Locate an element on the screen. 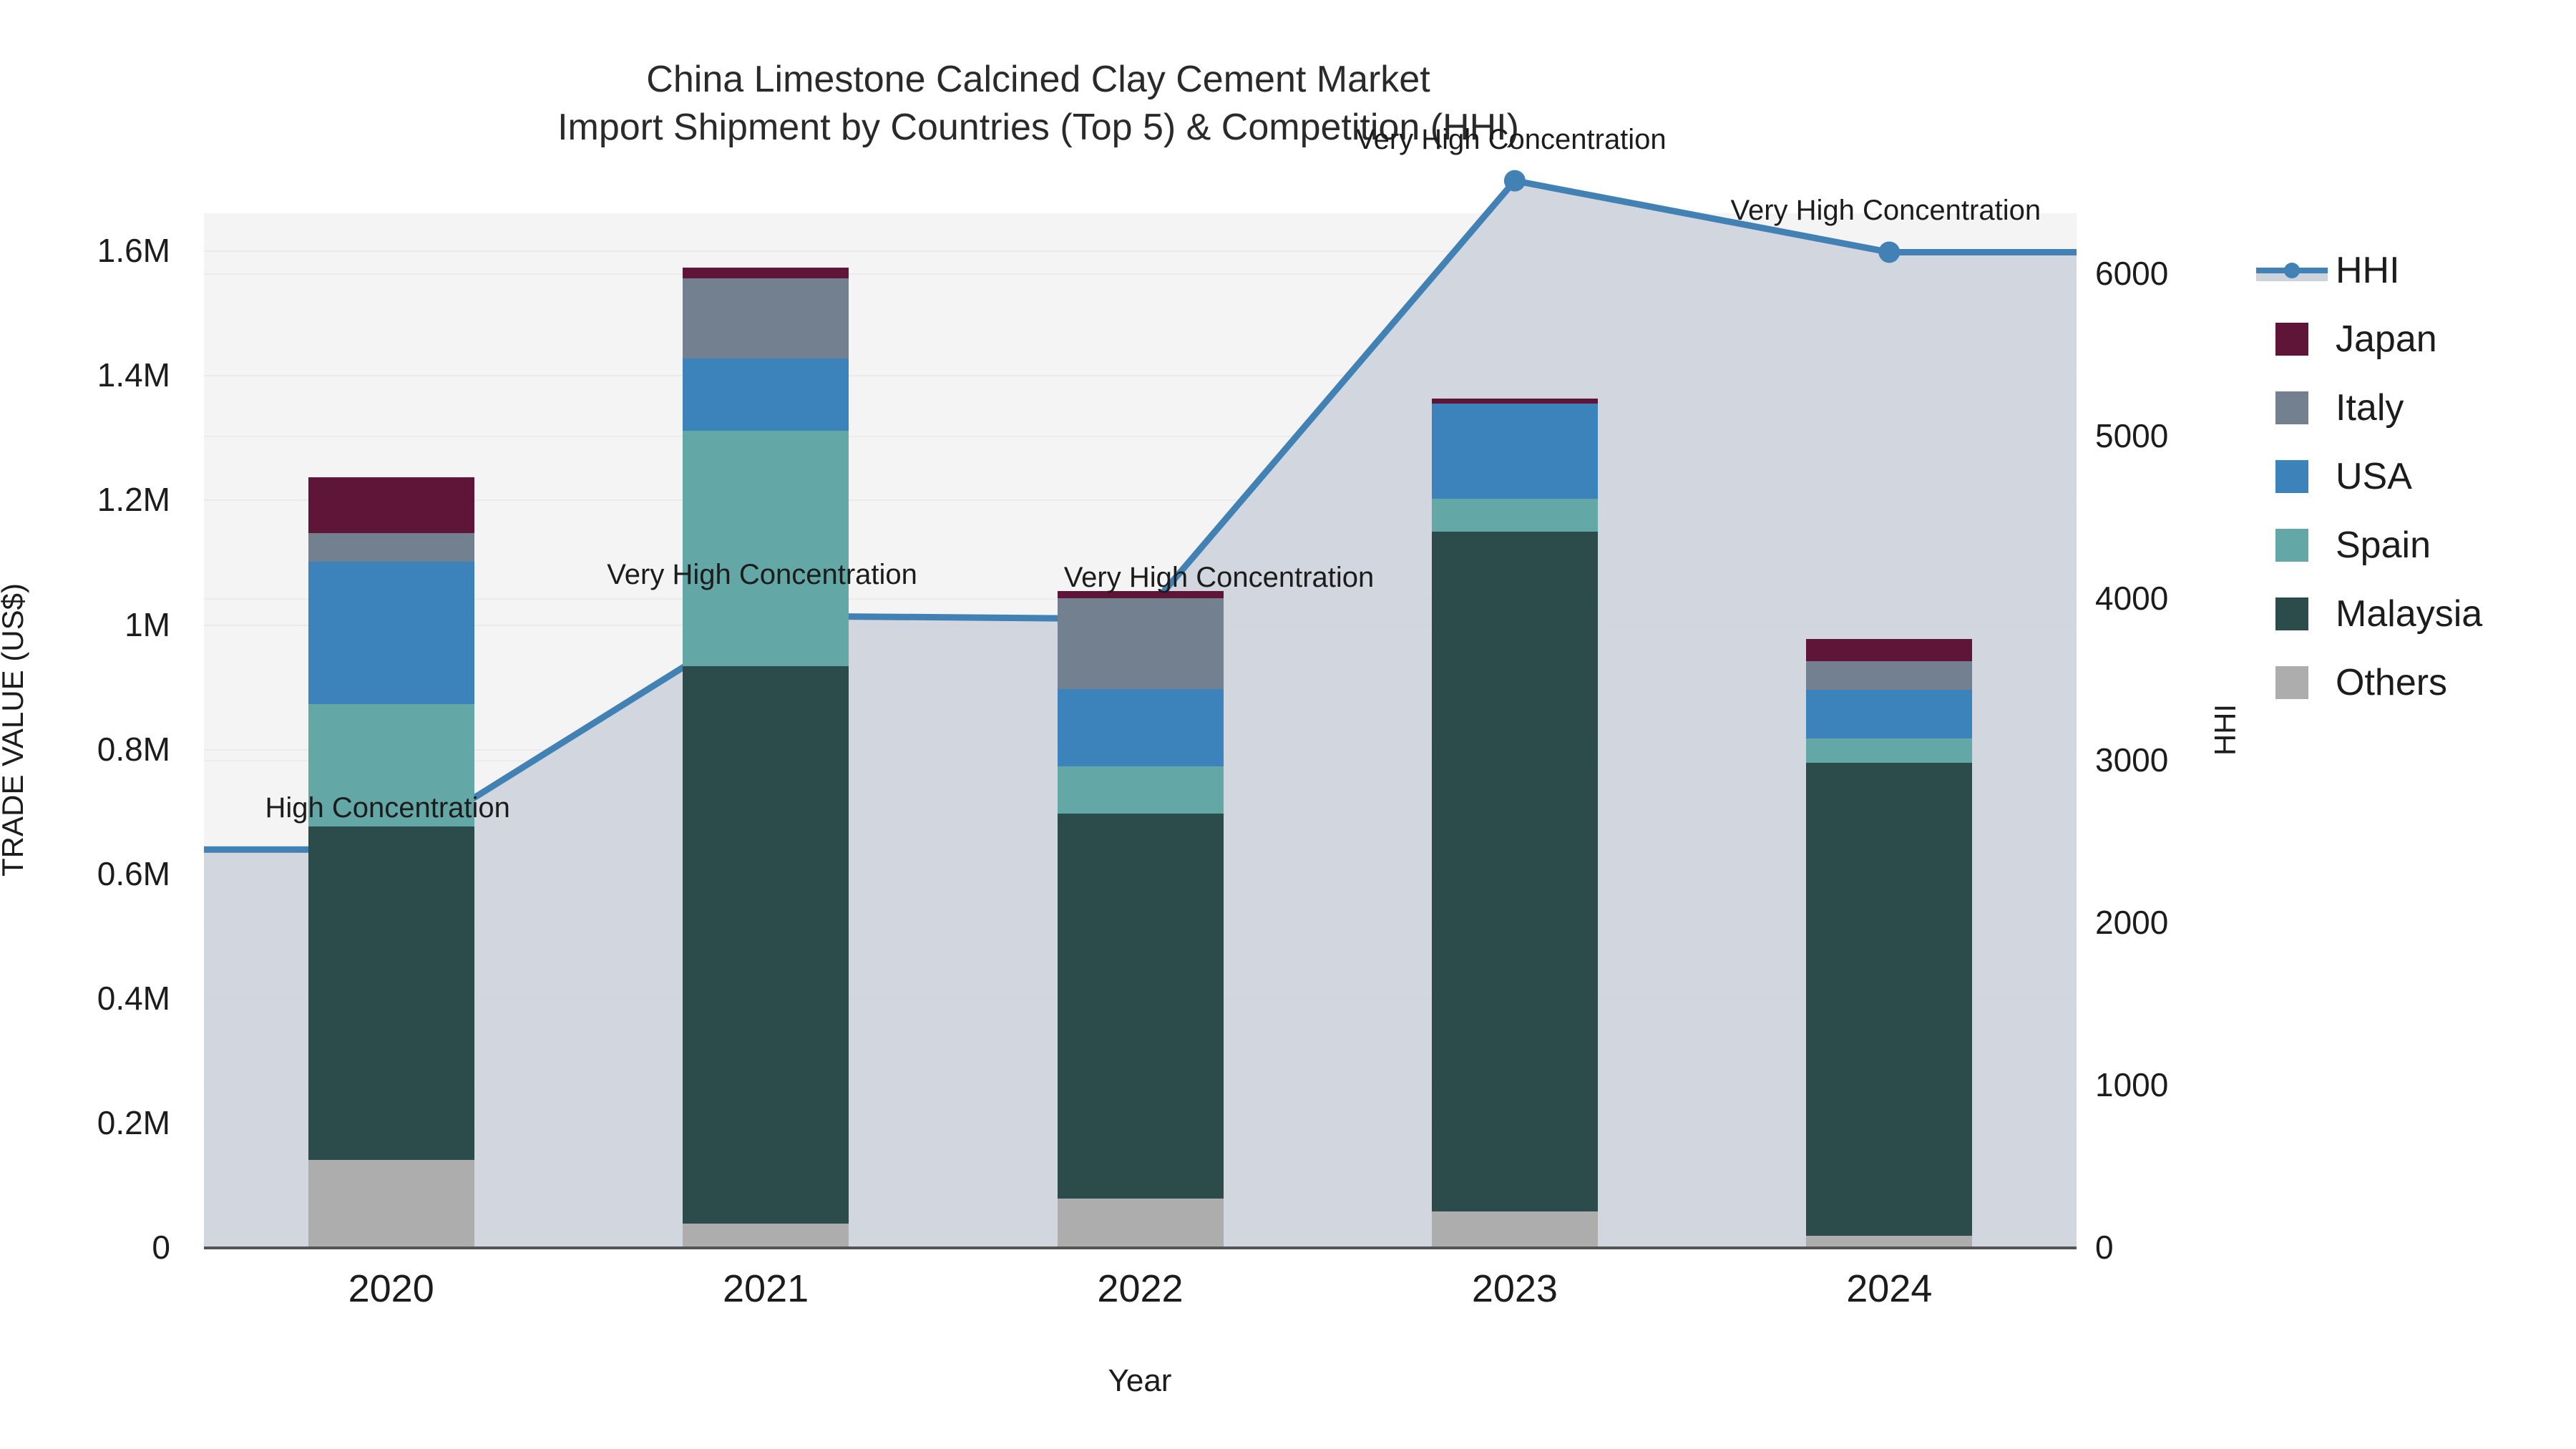  y-tick-left-6: 1.2M is located at coordinates (133, 500).